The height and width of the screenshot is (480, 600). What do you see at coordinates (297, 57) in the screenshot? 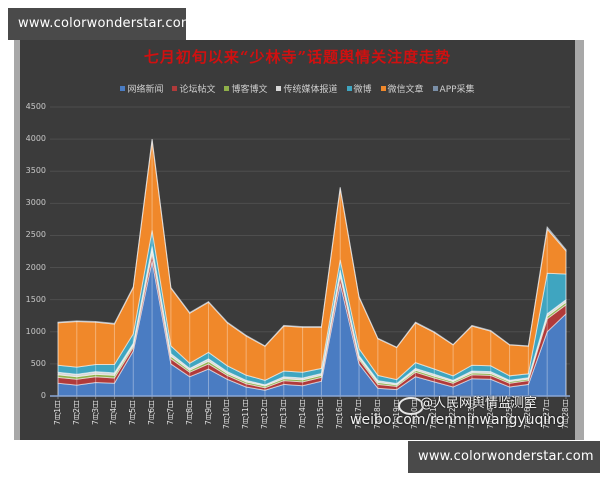
I see `chart-title: 七月初旬以来“少林寺”话题舆情关注度走势` at bounding box center [297, 57].